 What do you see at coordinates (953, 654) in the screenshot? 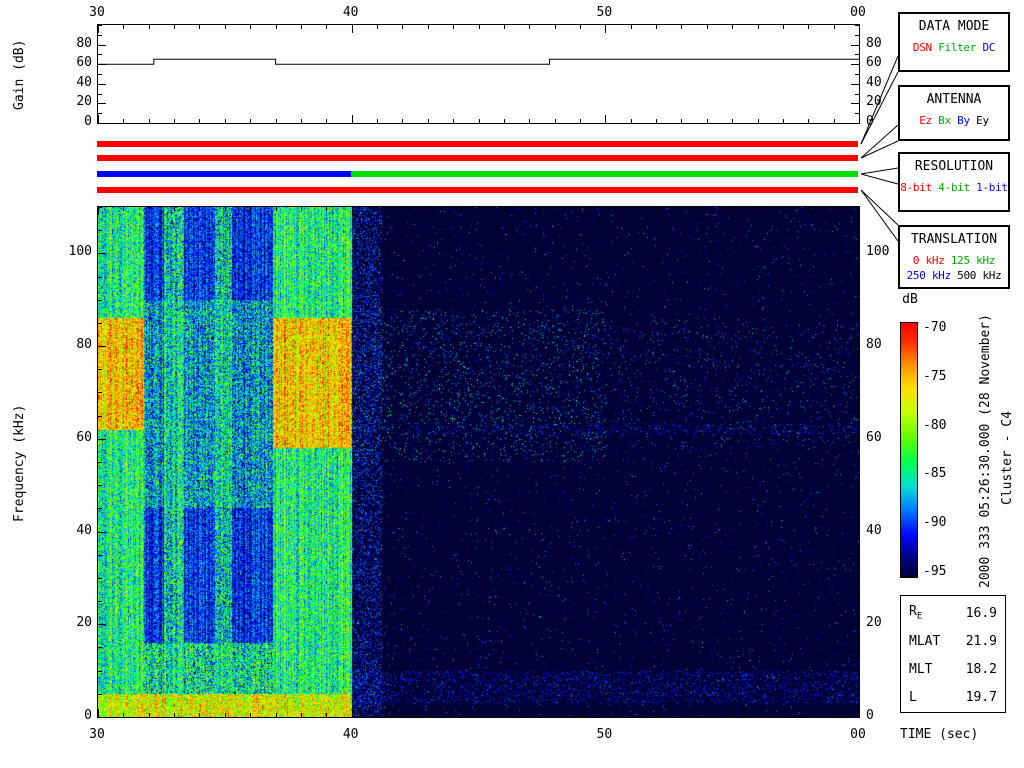
I see `orbit-parameters-box: RE 16.9 MLAT 21.9 MLT 18.2 L 19.7` at bounding box center [953, 654].